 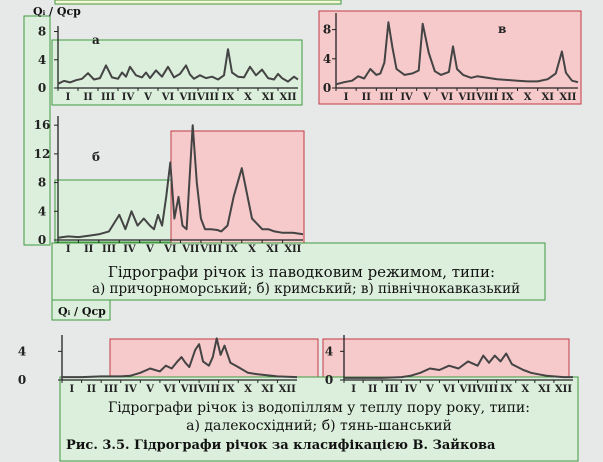 What do you see at coordinates (214, 360) in the screenshot?
I see `red-box-c` at bounding box center [214, 360].